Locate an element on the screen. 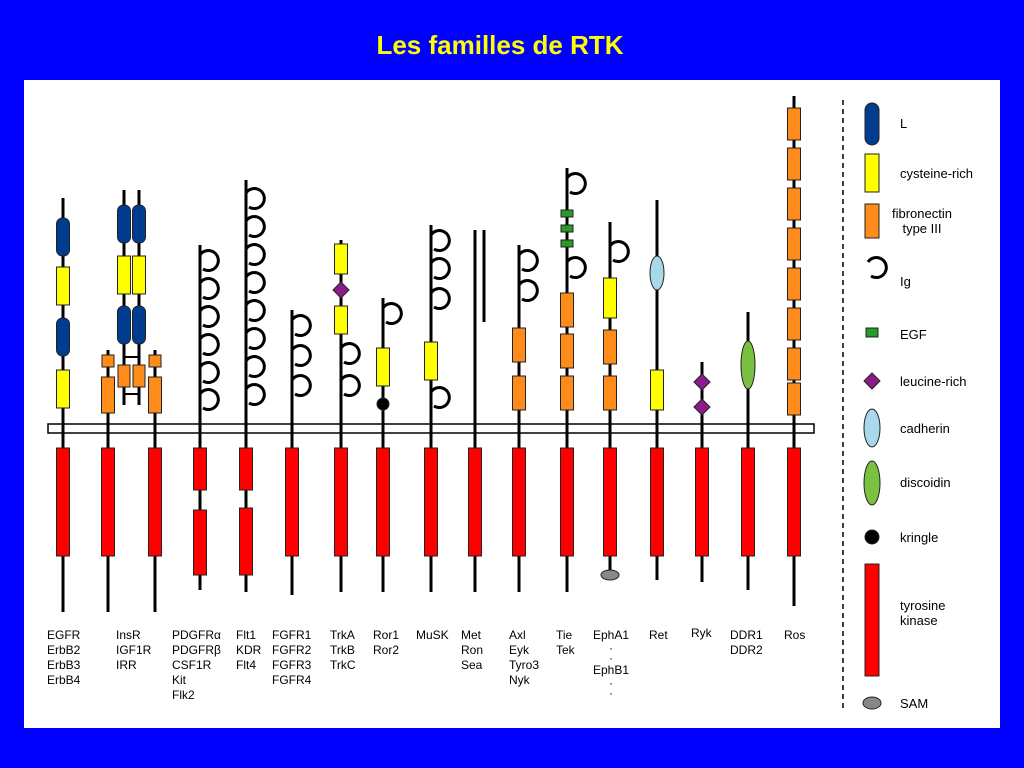 Image resolution: width=1024 pixels, height=768 pixels. family-member: MuSK is located at coordinates (432, 635).